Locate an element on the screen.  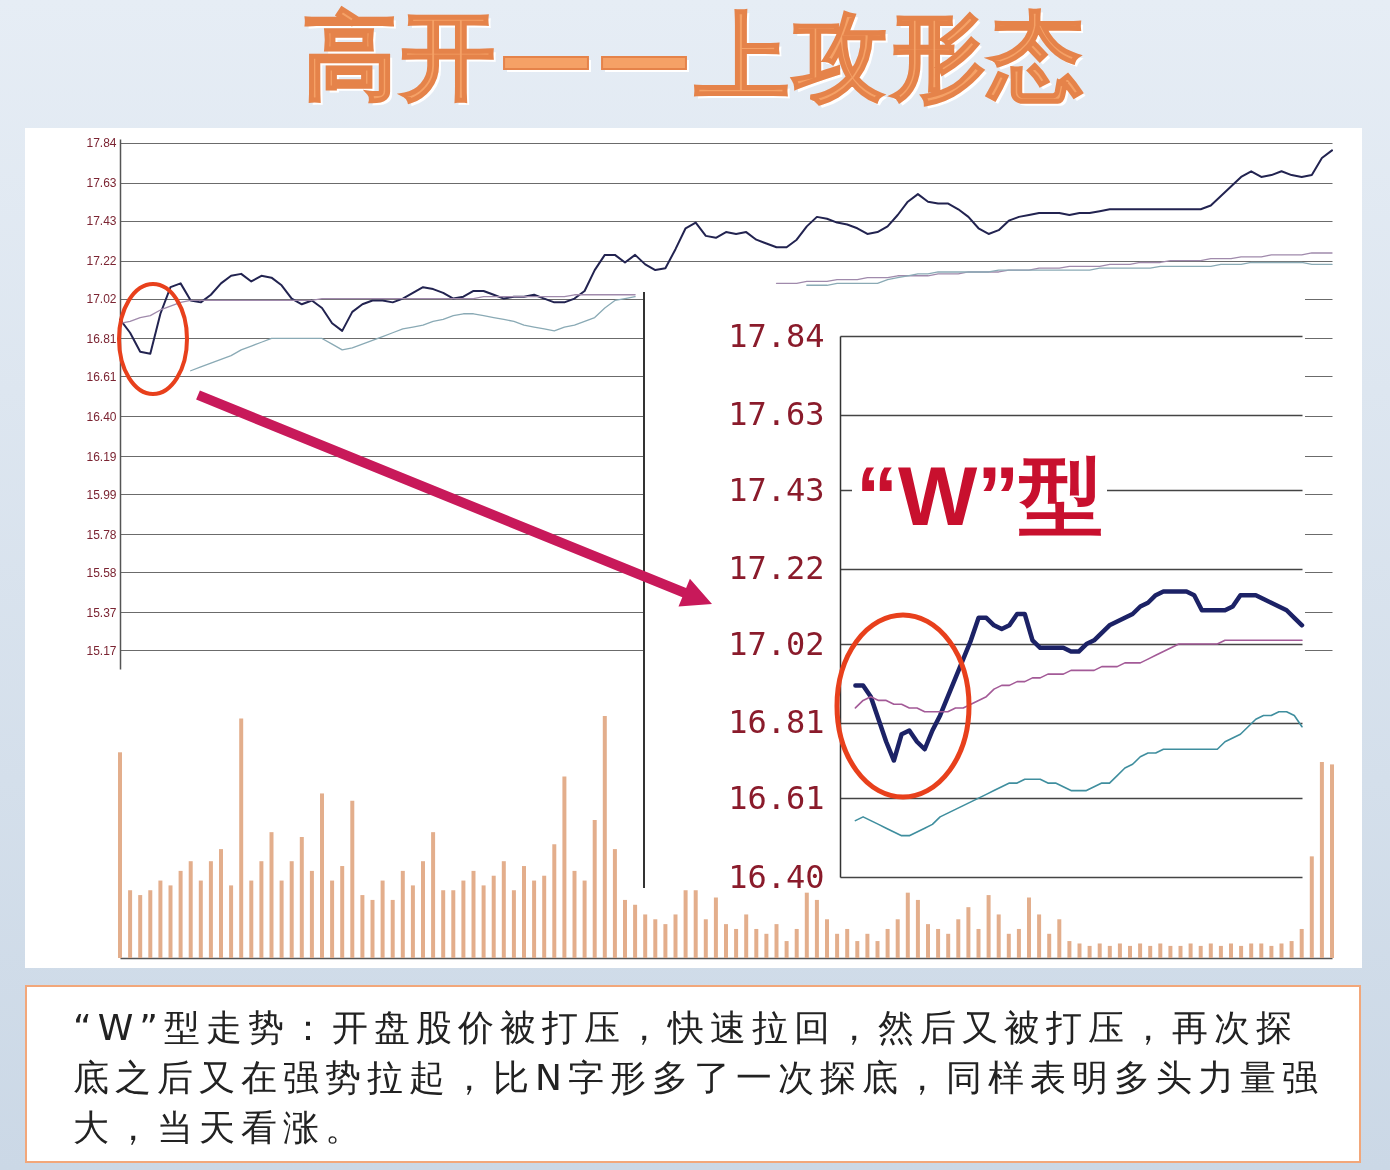
y-tick-label: 17.84 is located at coordinates (101, 143).